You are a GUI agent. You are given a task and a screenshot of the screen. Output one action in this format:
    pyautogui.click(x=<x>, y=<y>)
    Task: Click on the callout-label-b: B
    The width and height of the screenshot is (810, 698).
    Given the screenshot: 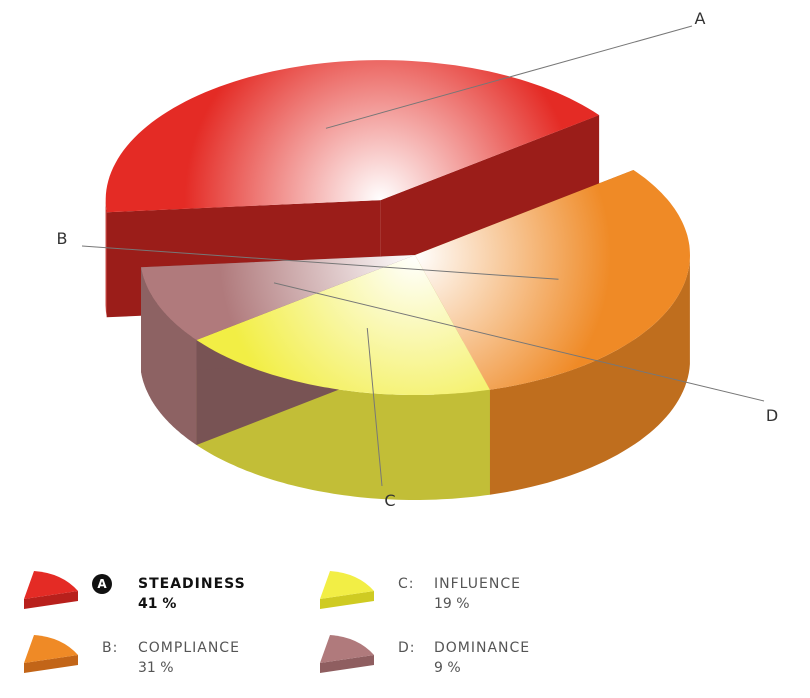 What is the action you would take?
    pyautogui.click(x=62, y=238)
    